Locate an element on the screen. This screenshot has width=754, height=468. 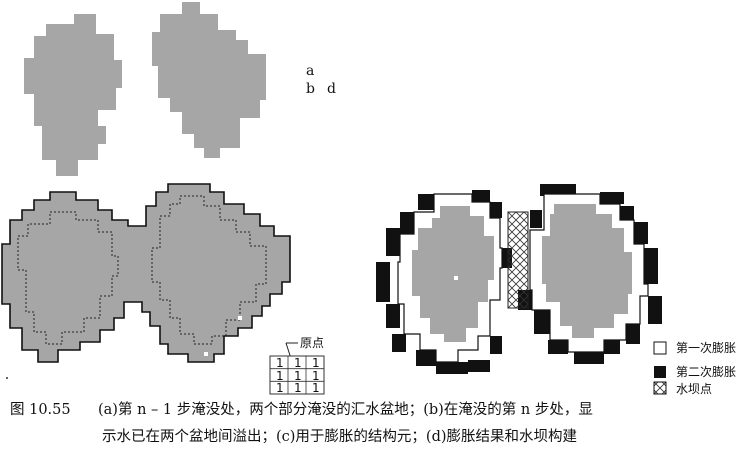
panel-label-d: d is located at coordinates (331, 89).